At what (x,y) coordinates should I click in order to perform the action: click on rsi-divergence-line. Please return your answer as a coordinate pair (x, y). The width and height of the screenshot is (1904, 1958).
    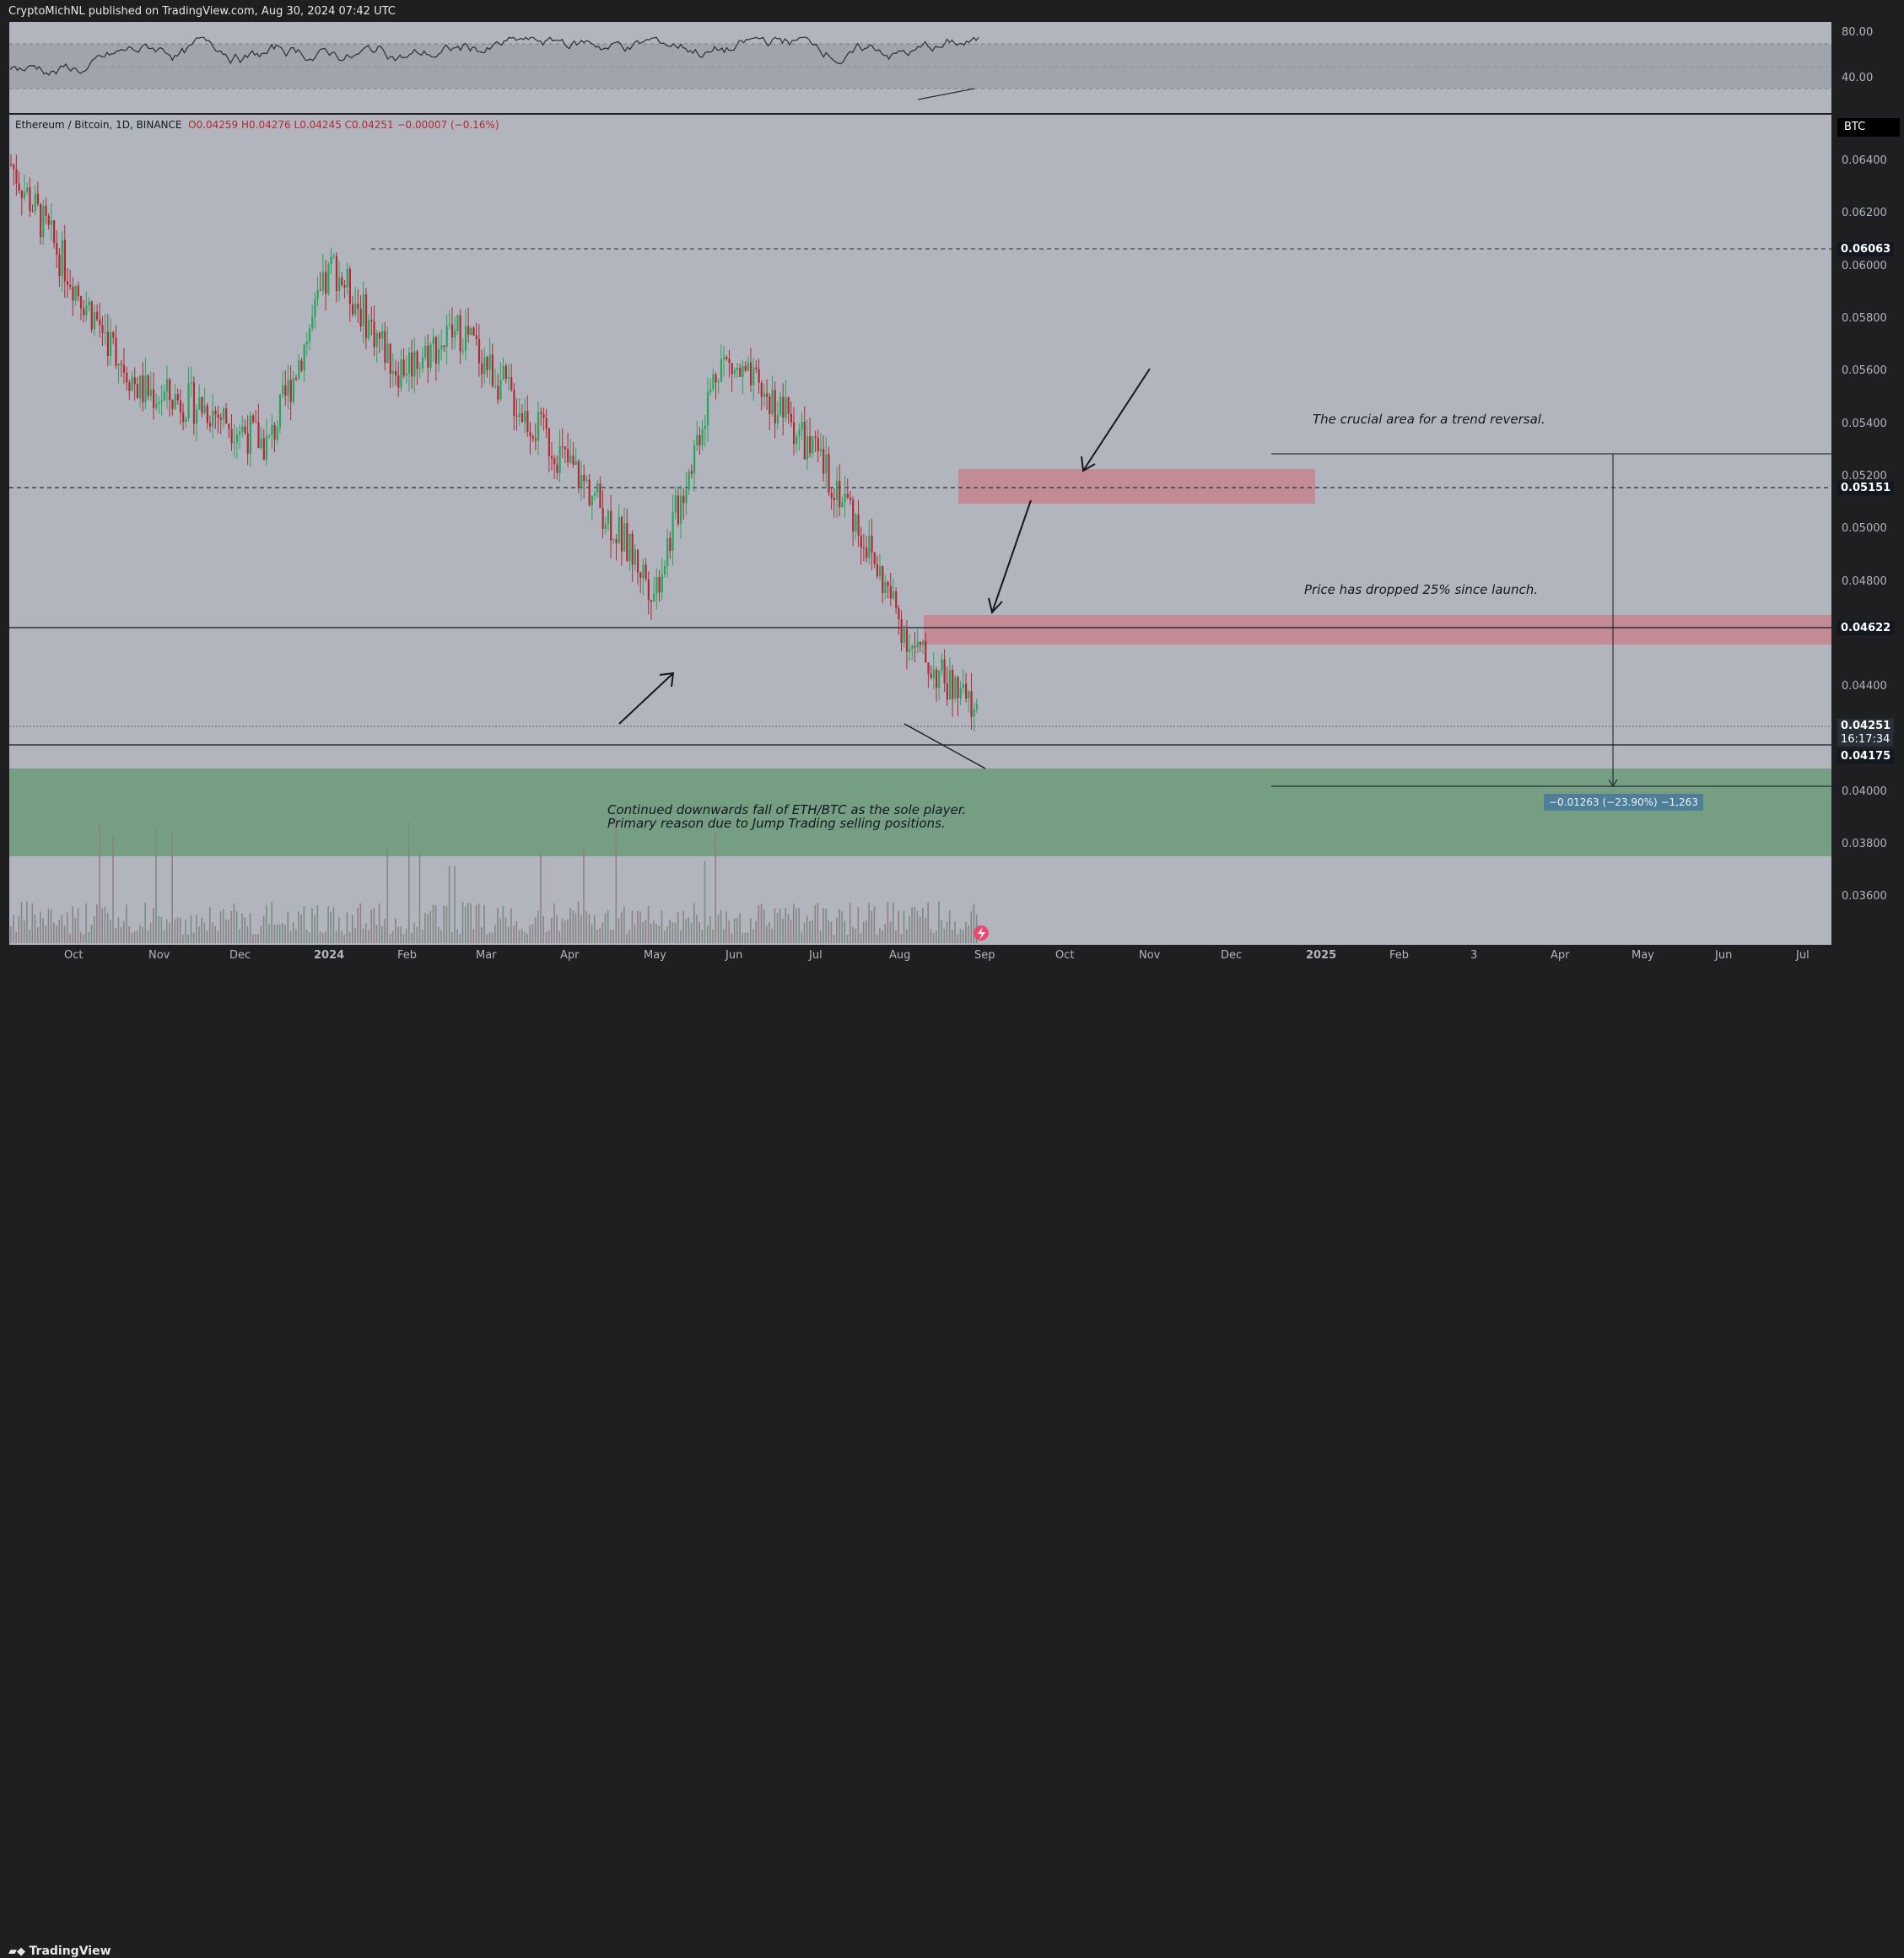
    Looking at the image, I should click on (946, 94).